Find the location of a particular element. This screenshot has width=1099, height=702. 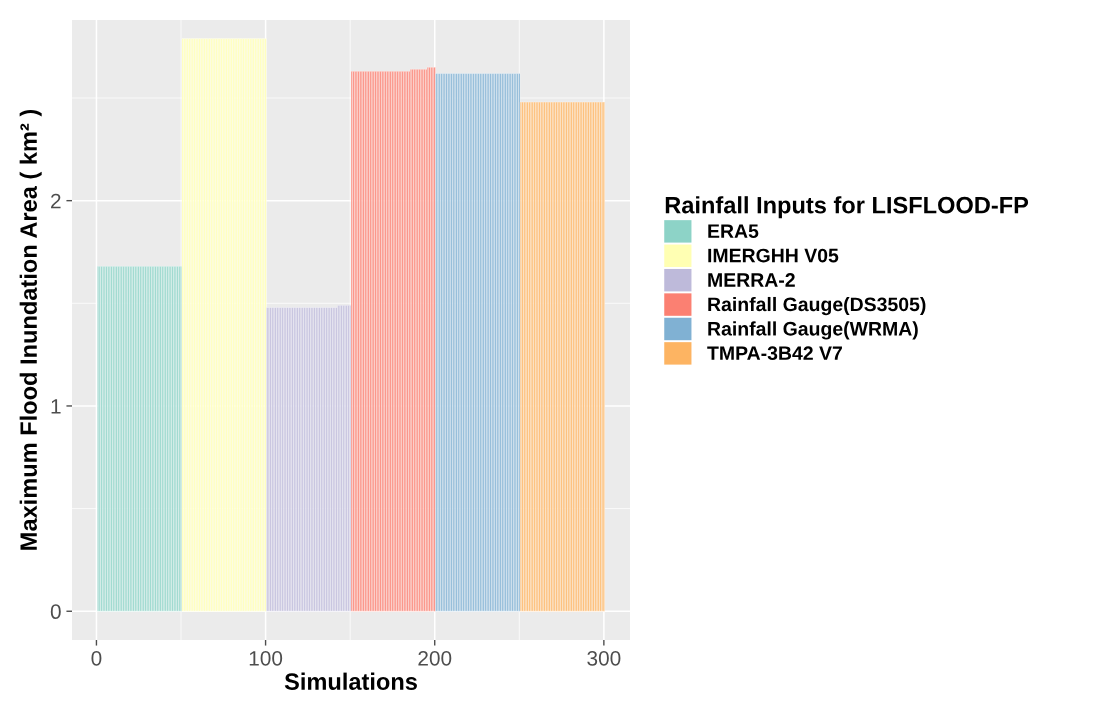

legend-label: MERRA-2 is located at coordinates (751, 280).